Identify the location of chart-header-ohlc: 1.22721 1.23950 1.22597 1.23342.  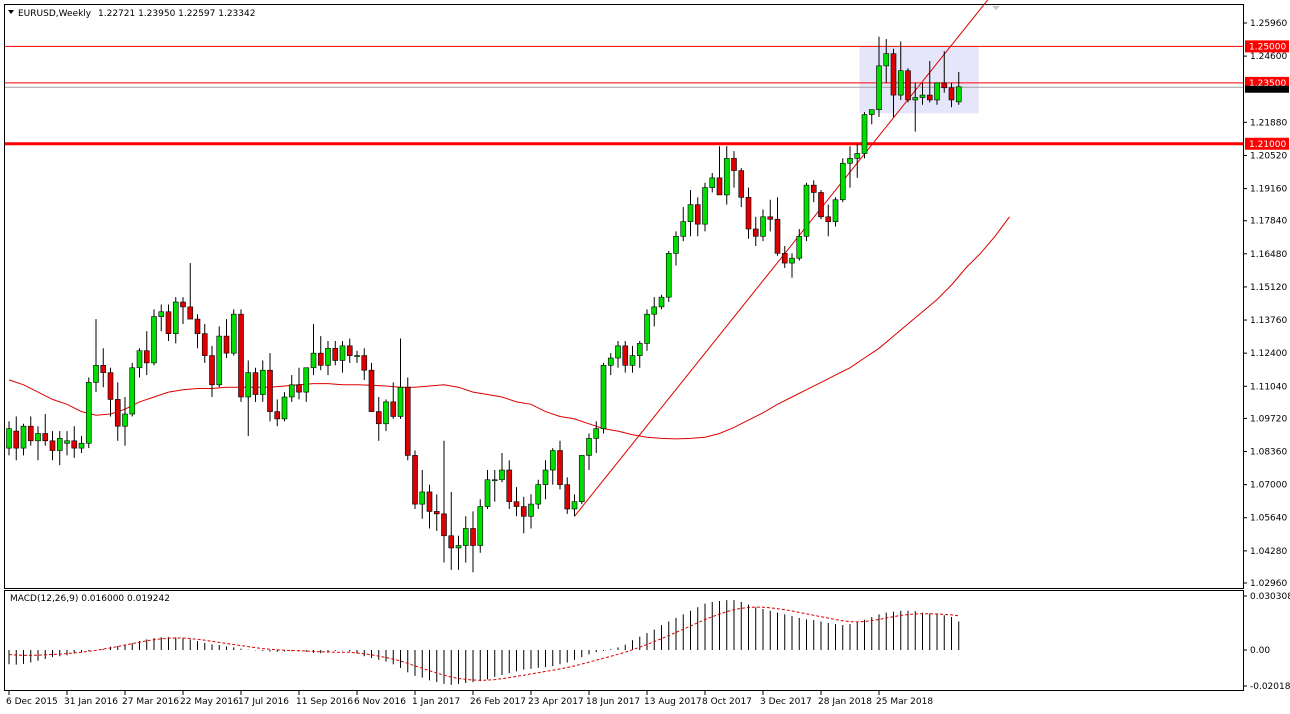
(176, 14).